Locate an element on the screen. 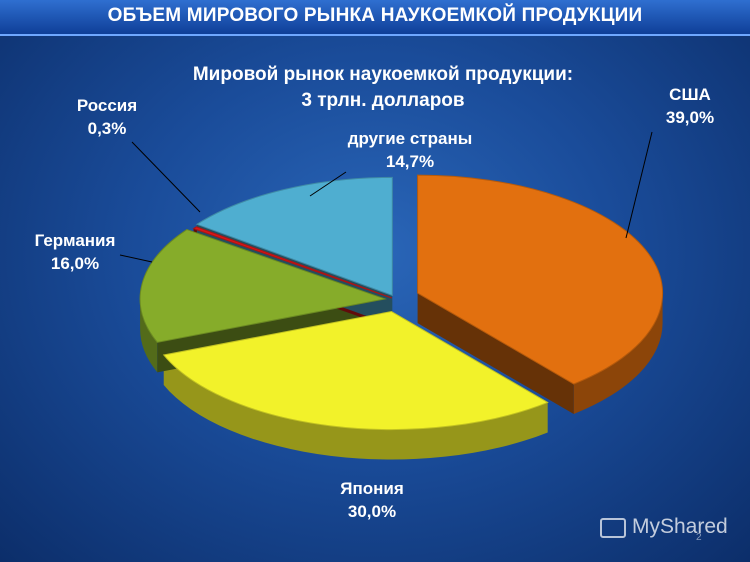  slide-number: 2 is located at coordinates (699, 537).